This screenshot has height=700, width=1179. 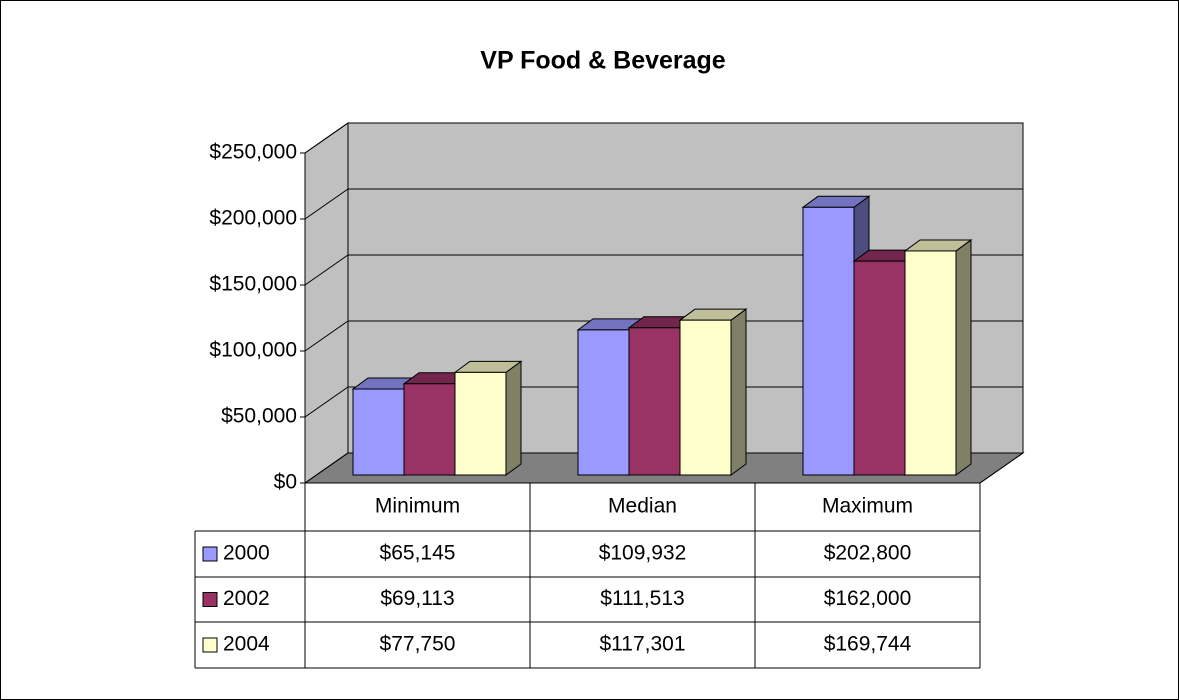 What do you see at coordinates (259, 416) in the screenshot?
I see `y-tick-label: $50,000` at bounding box center [259, 416].